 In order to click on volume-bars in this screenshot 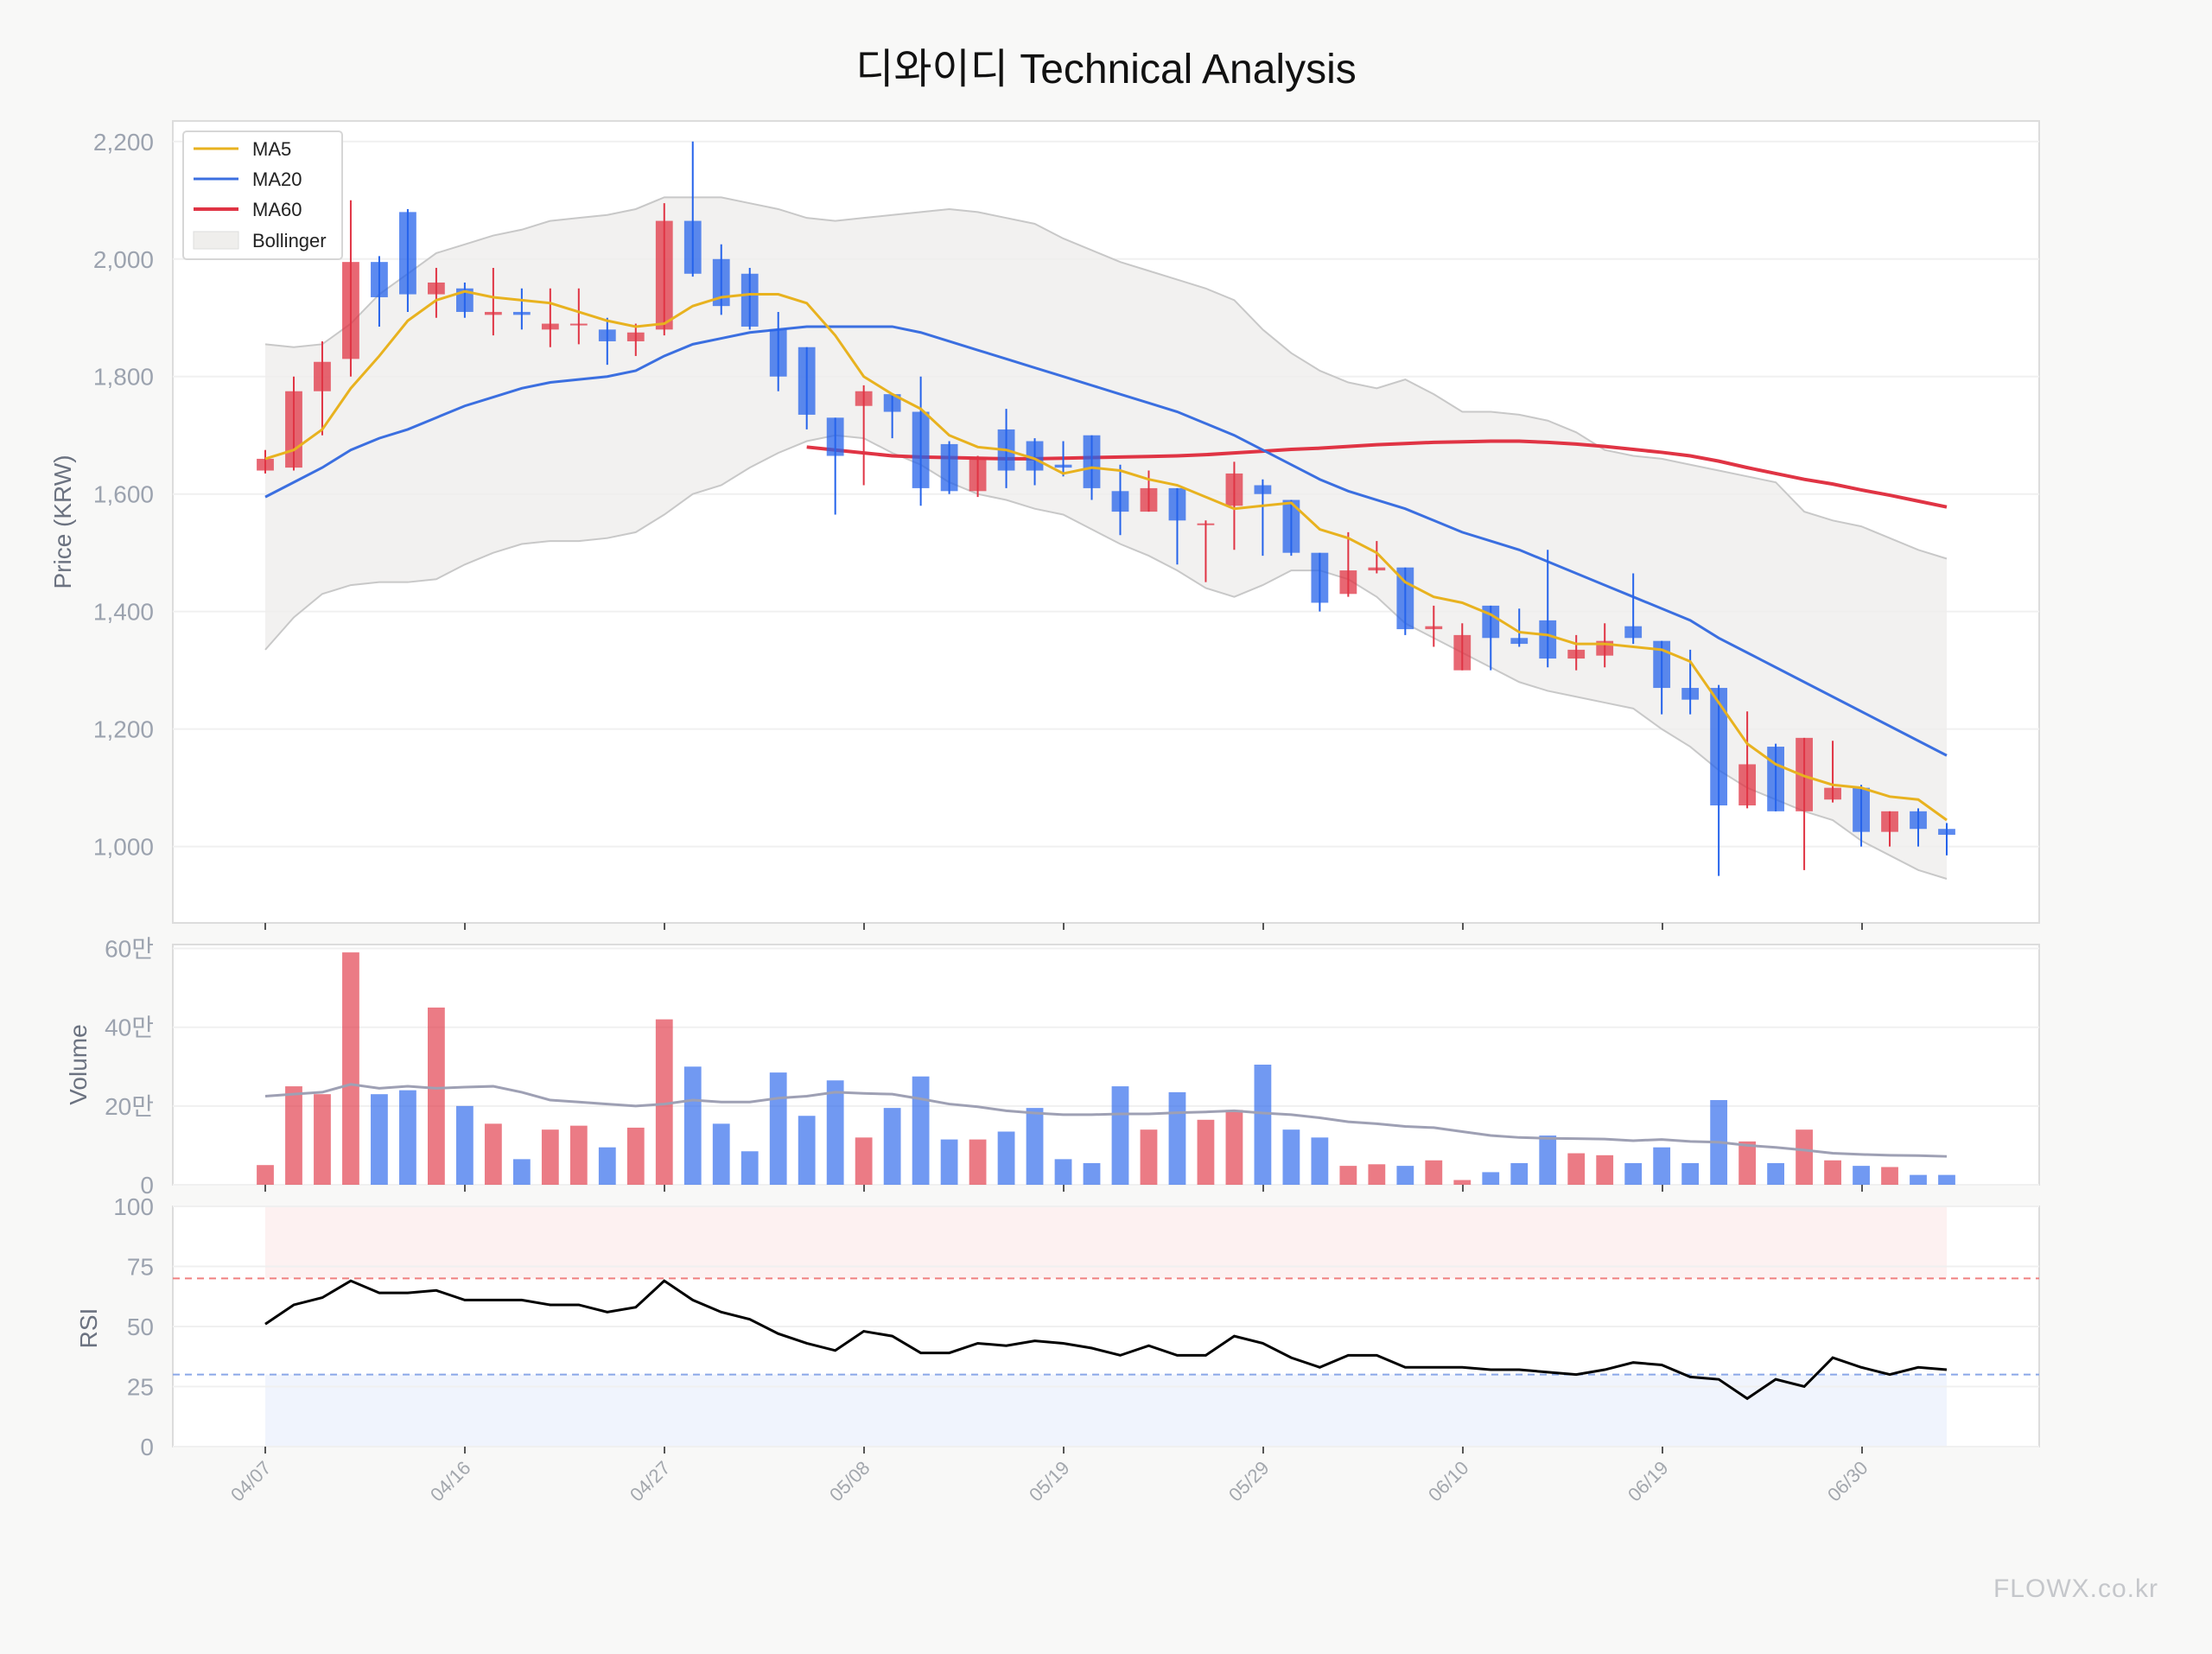, I will do `click(1106, 1068)`.